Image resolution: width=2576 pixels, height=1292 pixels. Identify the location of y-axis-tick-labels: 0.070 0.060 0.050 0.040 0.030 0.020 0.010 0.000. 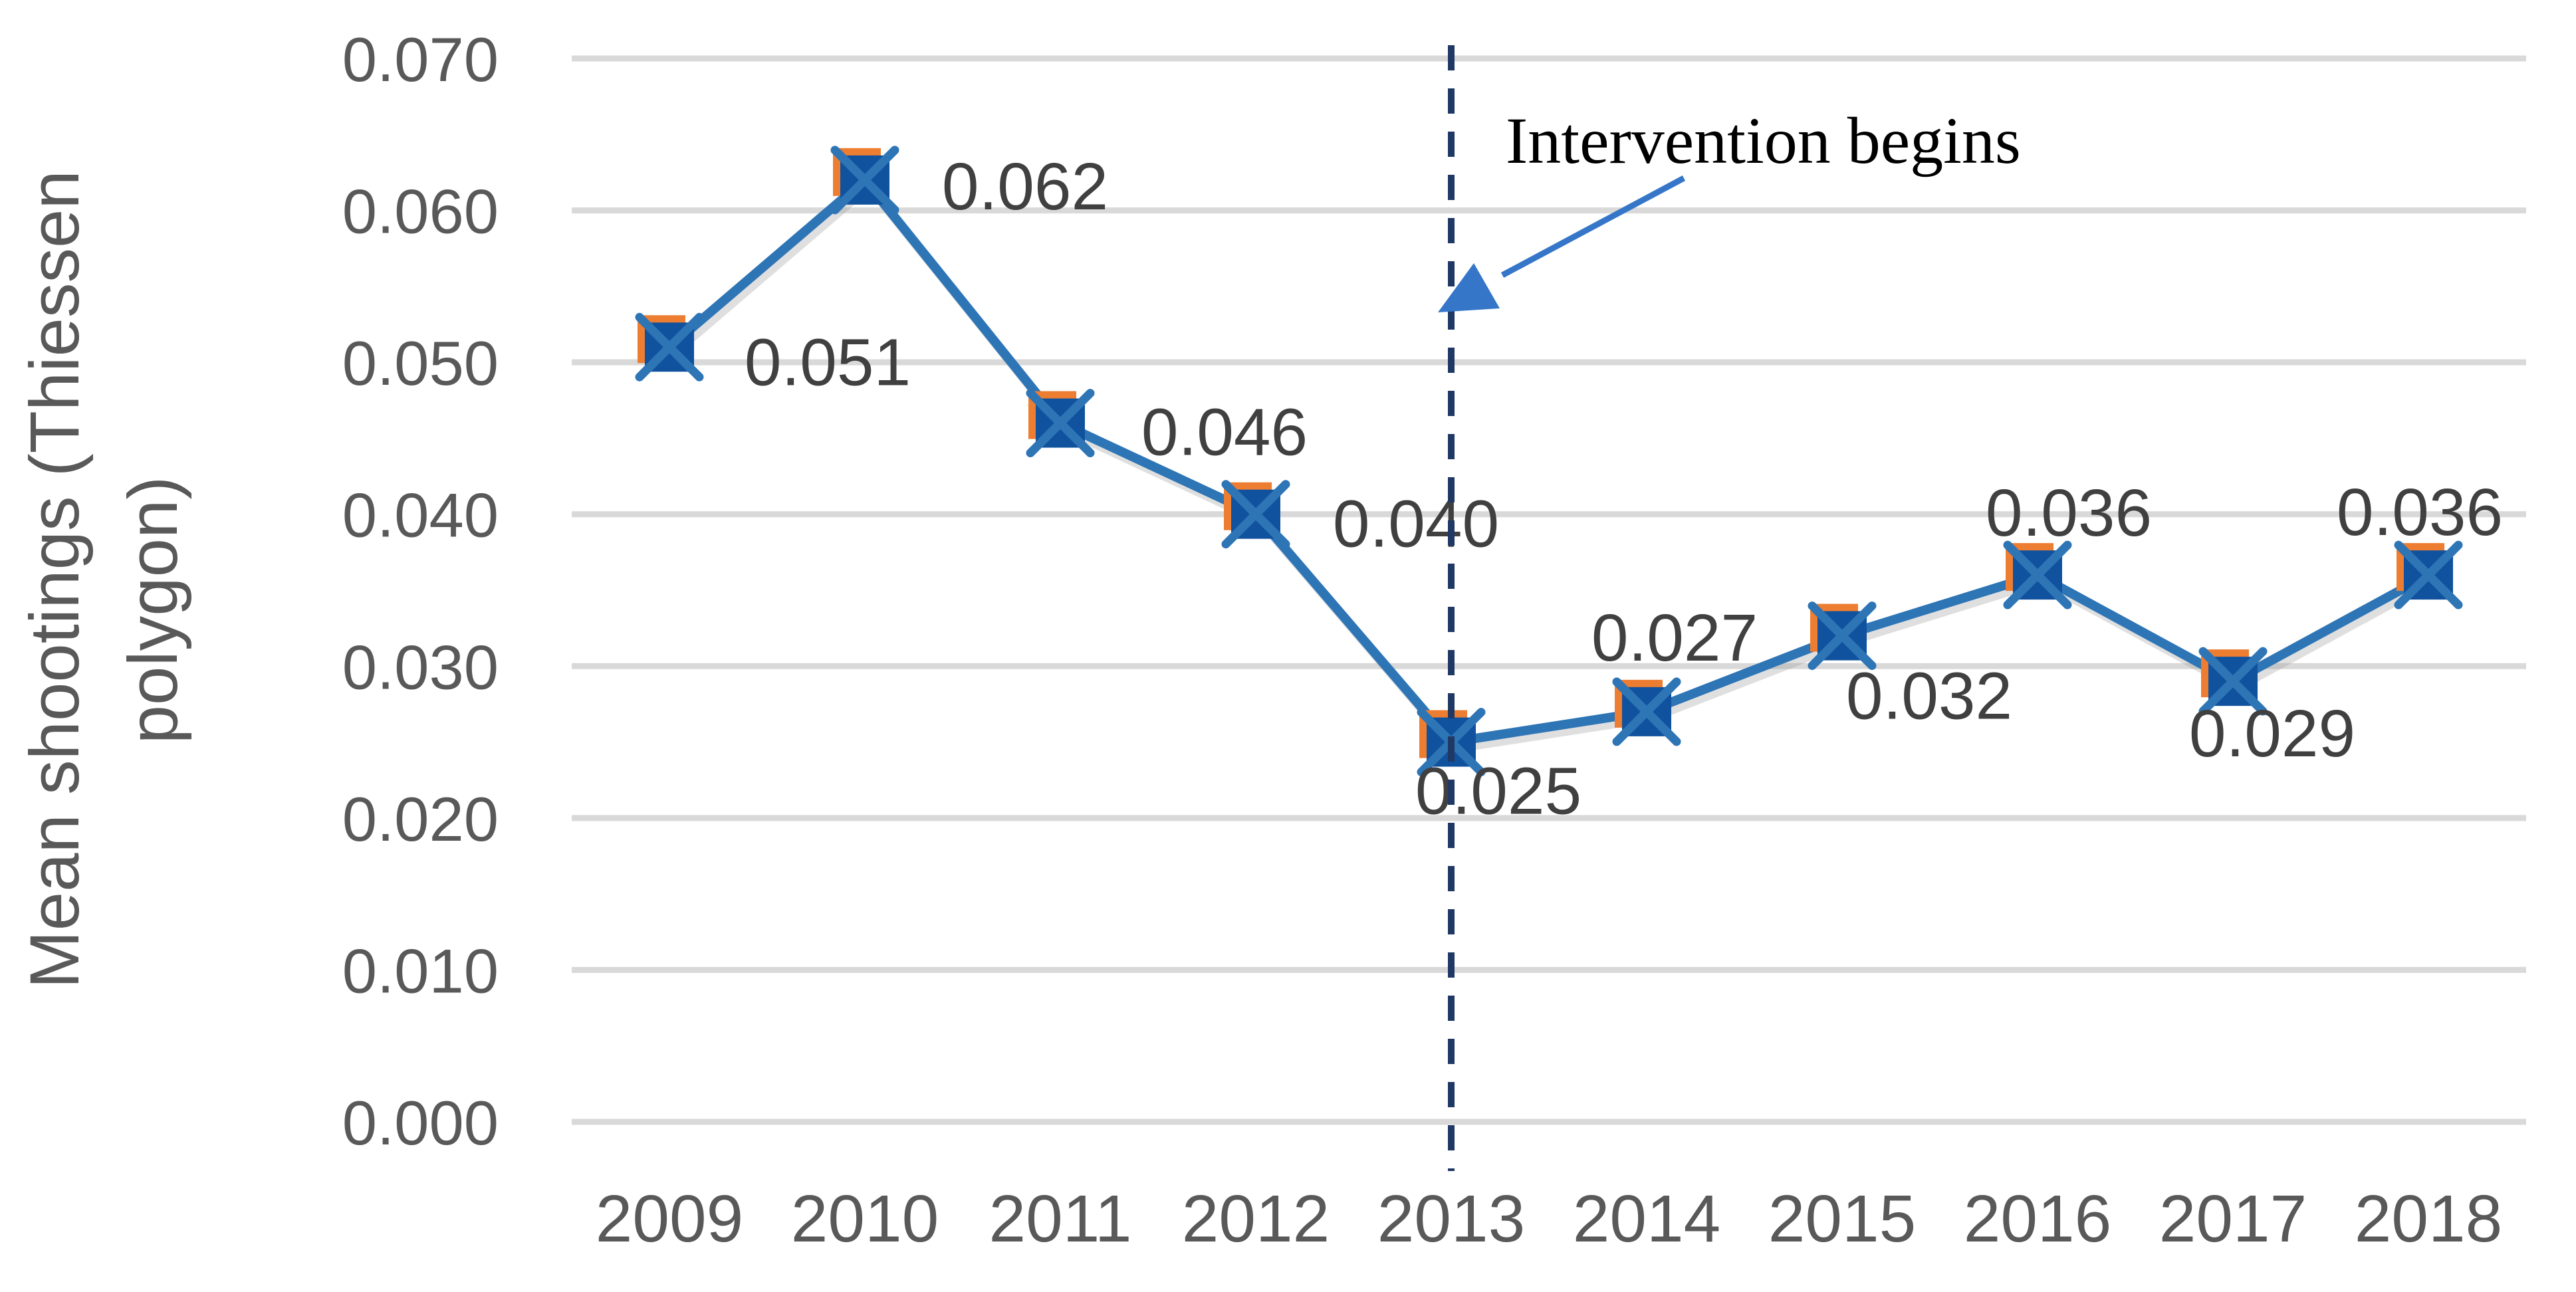
(420, 591).